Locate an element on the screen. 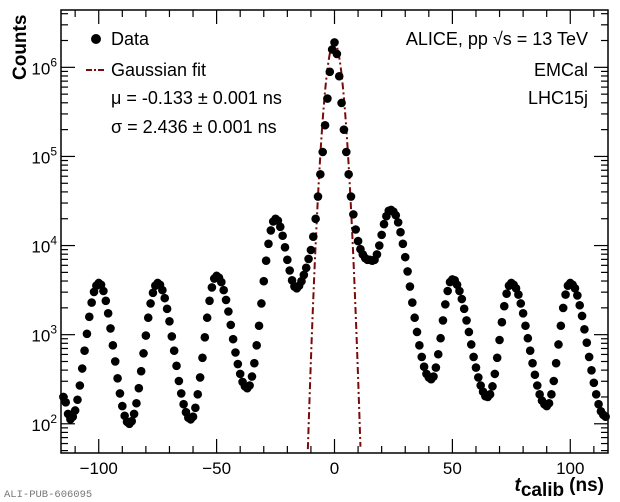 This screenshot has width=620, height=502. y-tick-label-base: 10 is located at coordinates (40, 157).